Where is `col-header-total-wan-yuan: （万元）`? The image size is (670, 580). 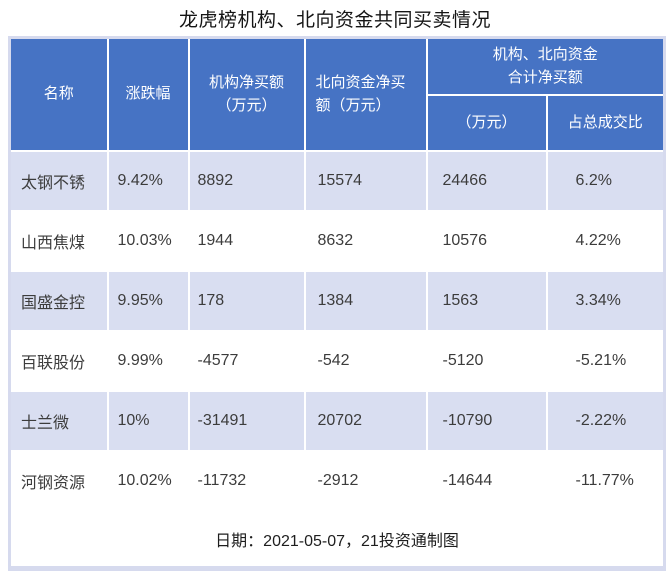
col-header-total-wan-yuan: （万元） is located at coordinates (486, 123).